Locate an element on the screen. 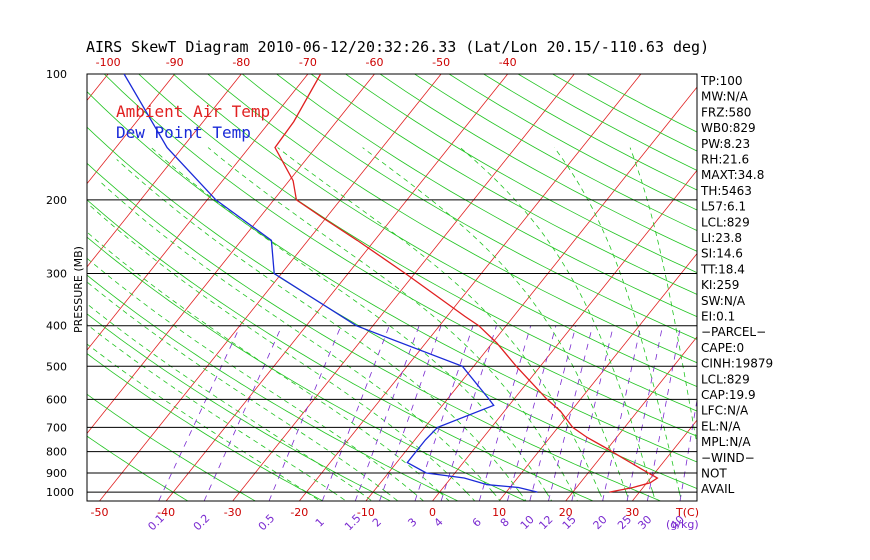 The image size is (870, 560). pressure-tick-label: 400 is located at coordinates (56, 326).